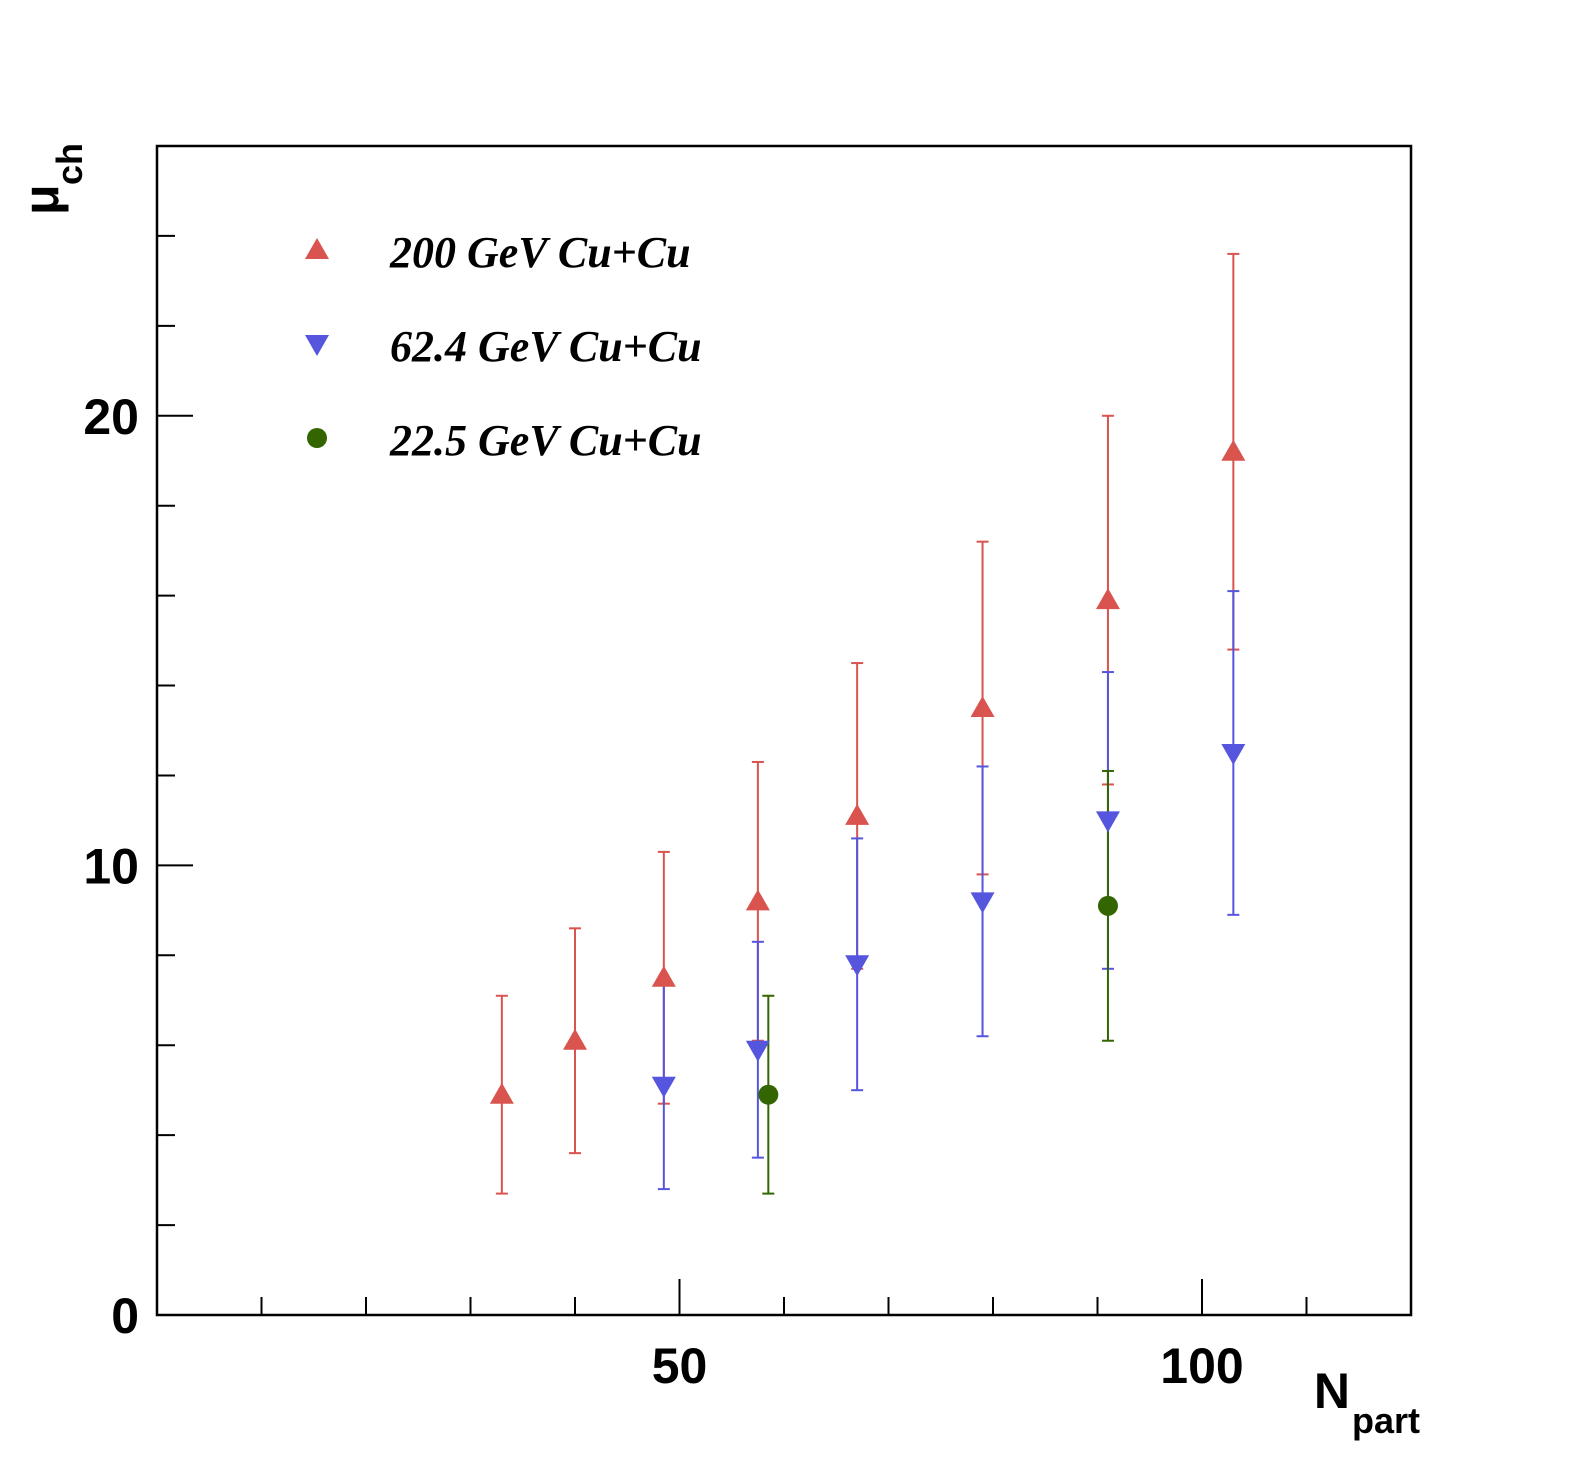  I want to click on y-tick-label: 10, so click(111, 866).